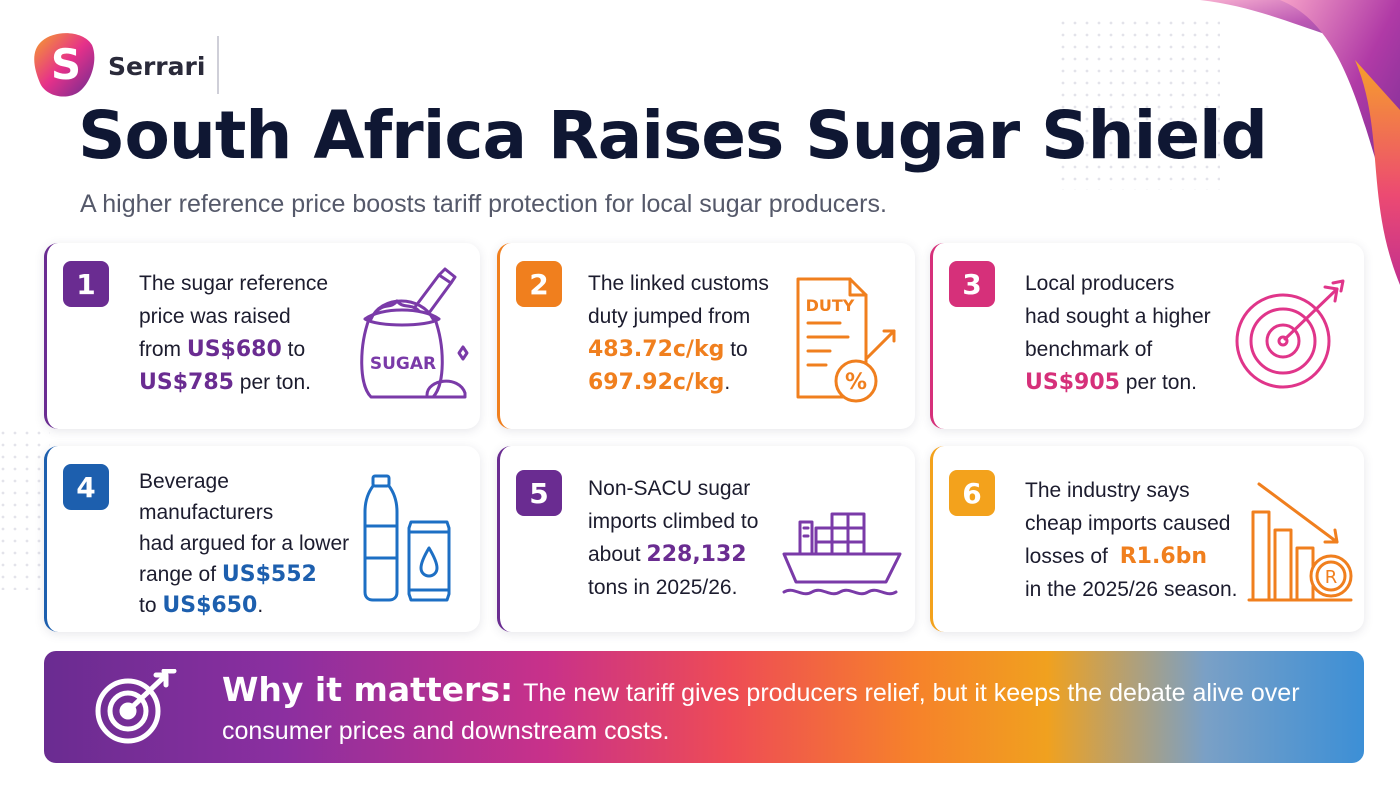 This screenshot has width=1400, height=788. I want to click on serrari-logo-icon: S, so click(64, 65).